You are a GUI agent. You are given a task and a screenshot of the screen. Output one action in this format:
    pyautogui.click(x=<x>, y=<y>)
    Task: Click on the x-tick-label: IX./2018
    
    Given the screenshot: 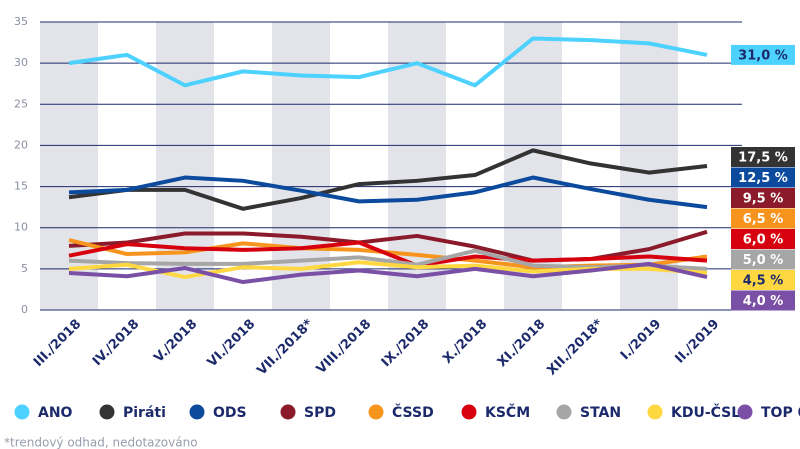 What is the action you would take?
    pyautogui.click(x=406, y=344)
    